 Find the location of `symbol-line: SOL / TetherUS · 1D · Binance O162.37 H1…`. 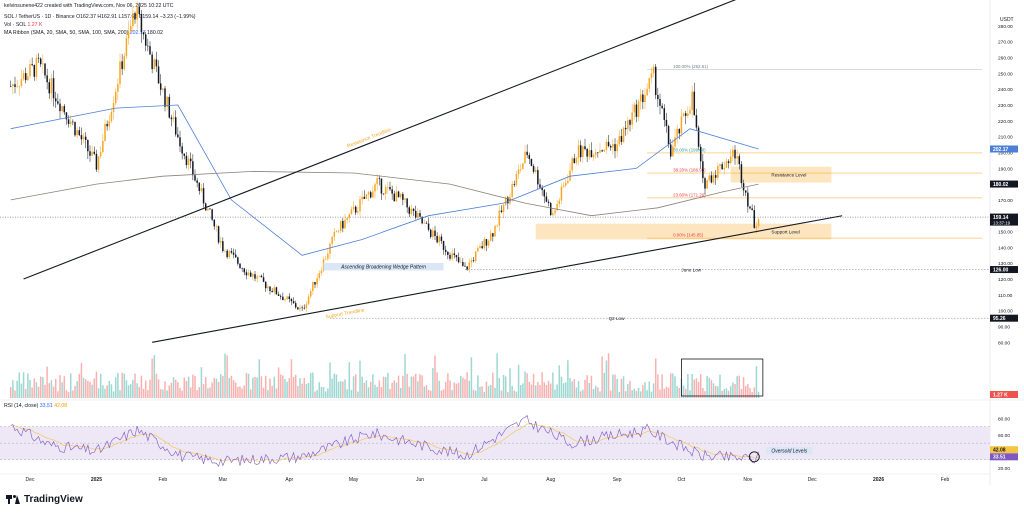

symbol-line: SOL / TetherUS · 1D · Binance O162.37 H1… is located at coordinates (100, 17).